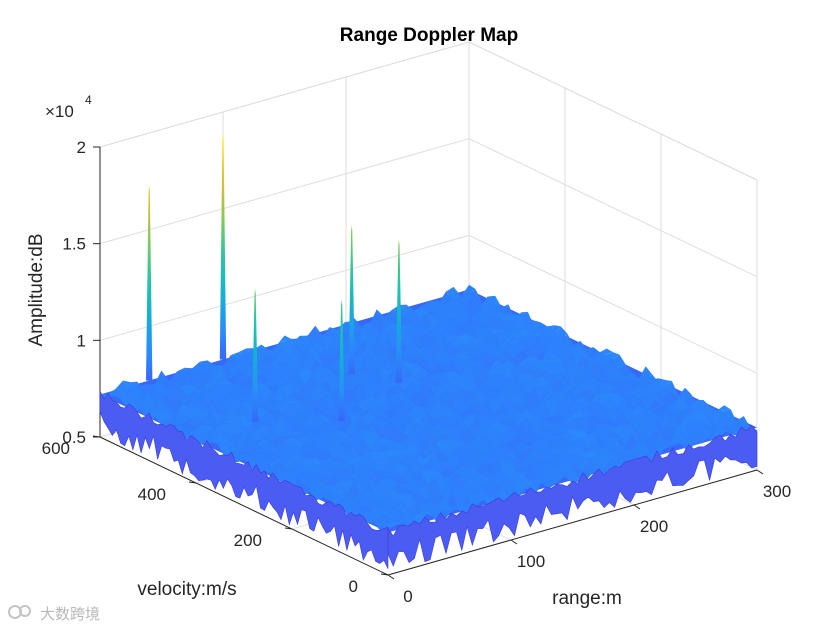  I want to click on z-exponent-power: 4, so click(88, 100).